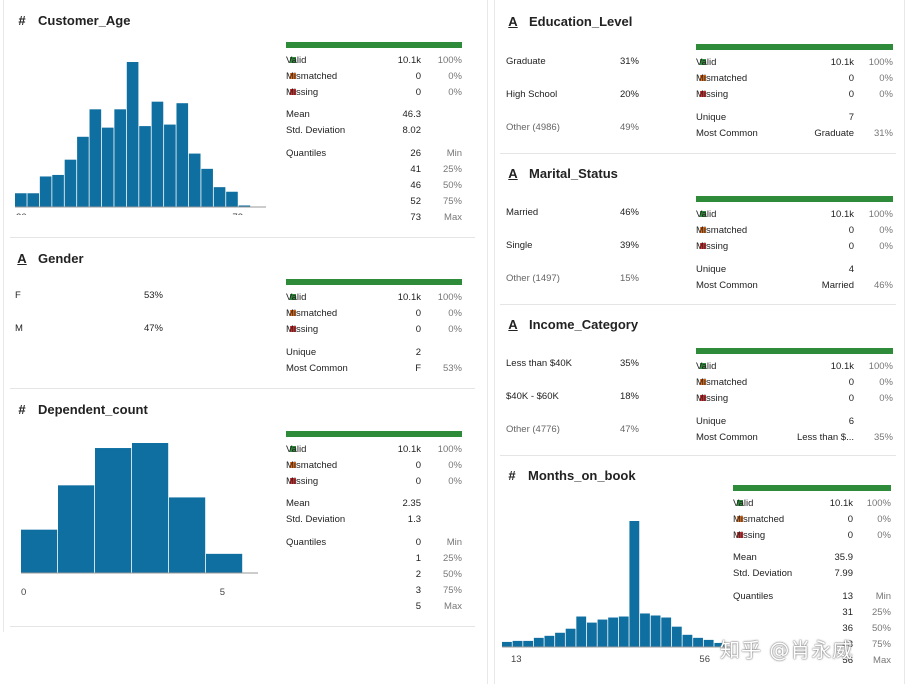  I want to click on axis-tick-label: 13, so click(516, 659).